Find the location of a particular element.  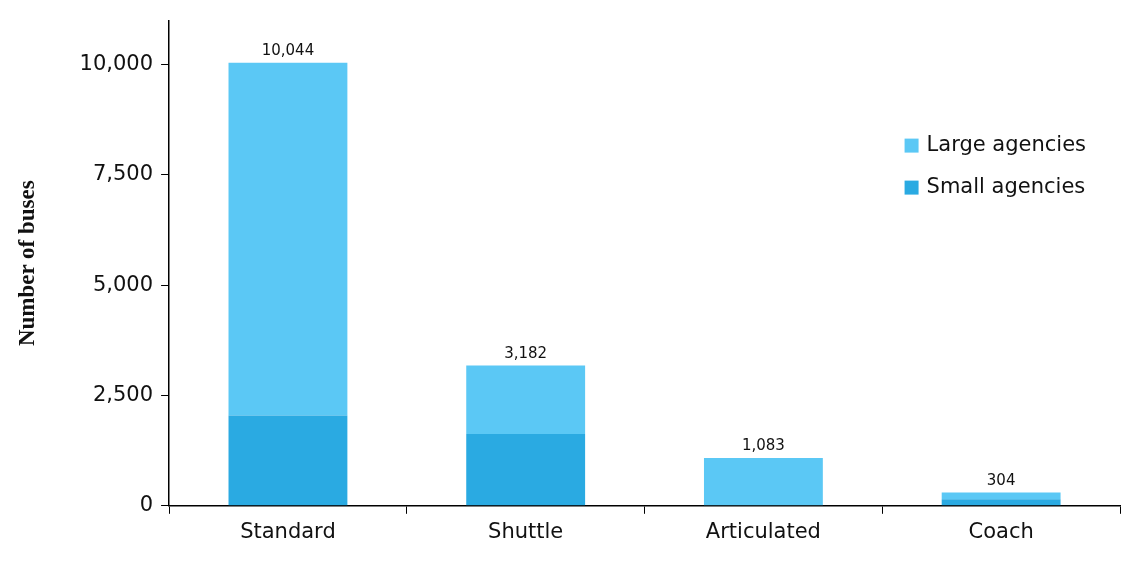

total-label: 1,083 is located at coordinates (763, 445).